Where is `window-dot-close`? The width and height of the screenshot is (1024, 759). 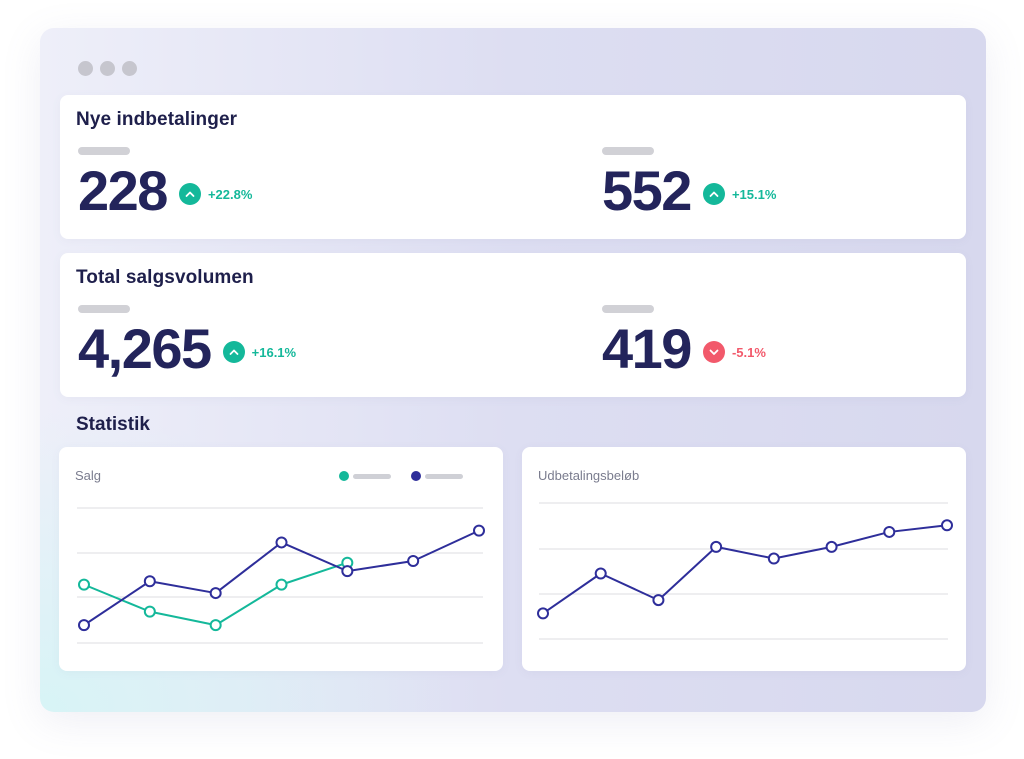 window-dot-close is located at coordinates (85, 68).